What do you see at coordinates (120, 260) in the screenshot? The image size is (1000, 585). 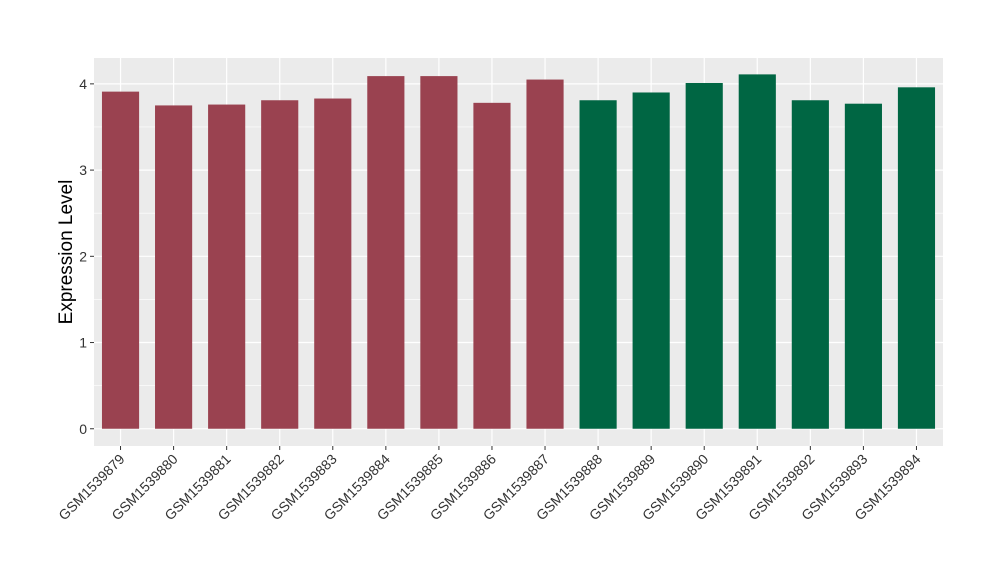 I see `bar-GSM1539879` at bounding box center [120, 260].